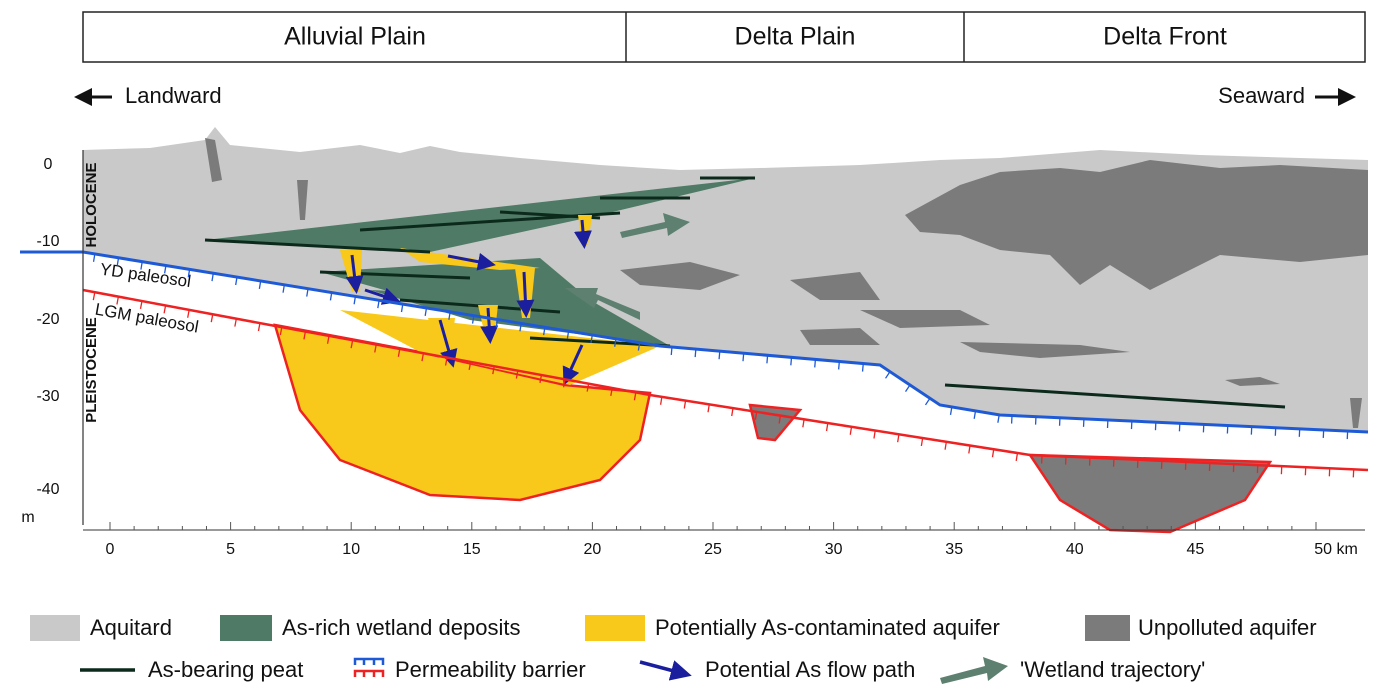 Image resolution: width=1379 pixels, height=693 pixels. What do you see at coordinates (490, 669) in the screenshot?
I see `legend-label: Permeability barrier` at bounding box center [490, 669].